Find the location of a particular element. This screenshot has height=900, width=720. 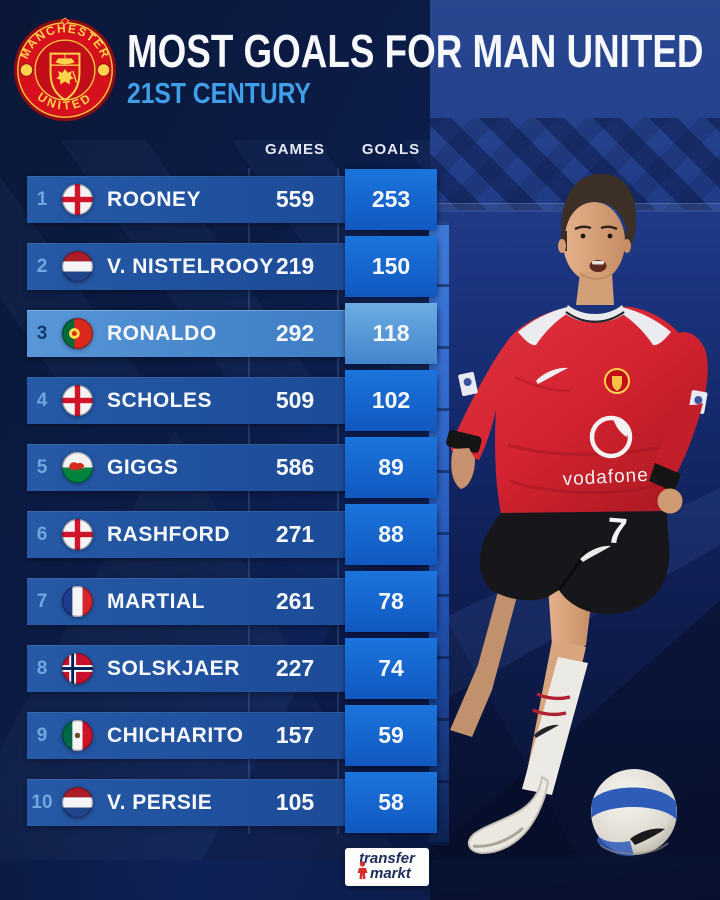

crest-devil-icon is located at coordinates (65, 77).